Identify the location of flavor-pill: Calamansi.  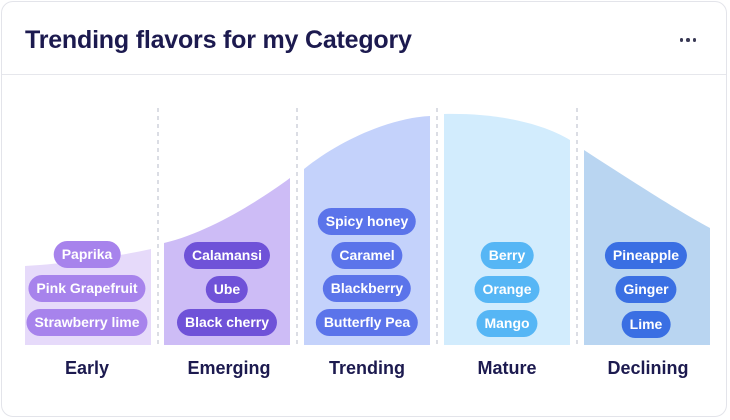
(227, 255).